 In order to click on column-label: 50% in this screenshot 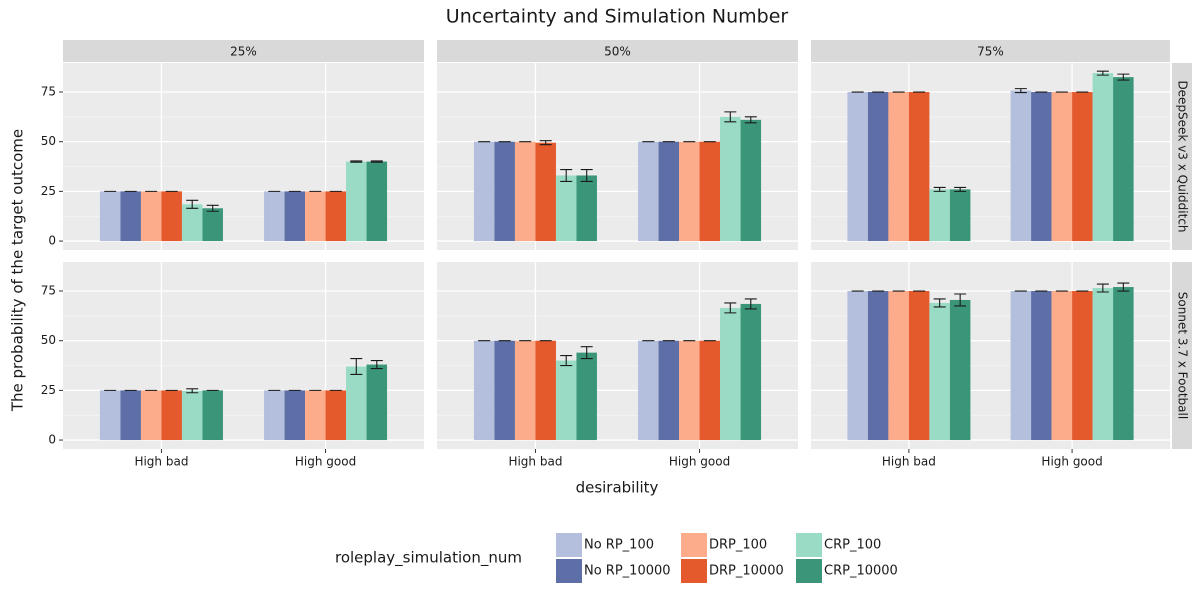, I will do `click(617, 52)`.